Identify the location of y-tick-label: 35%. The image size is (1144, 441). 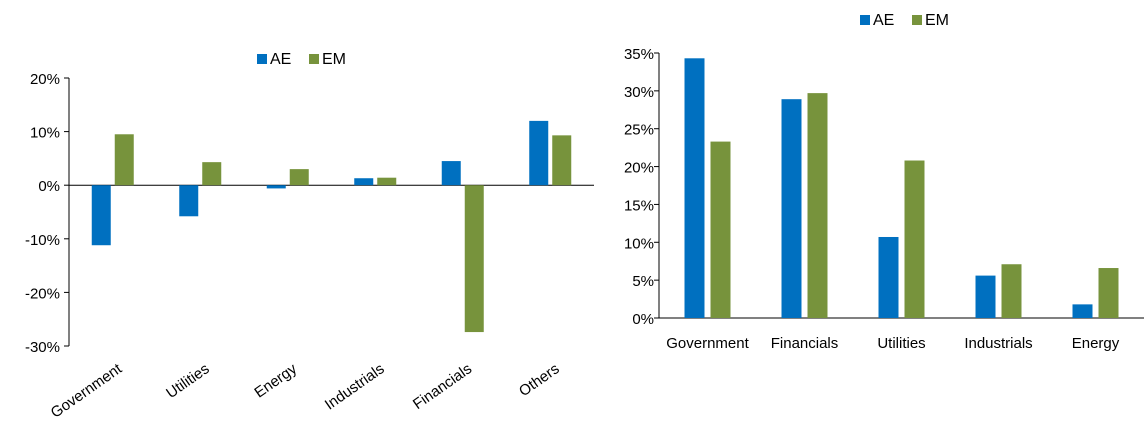
(639, 54).